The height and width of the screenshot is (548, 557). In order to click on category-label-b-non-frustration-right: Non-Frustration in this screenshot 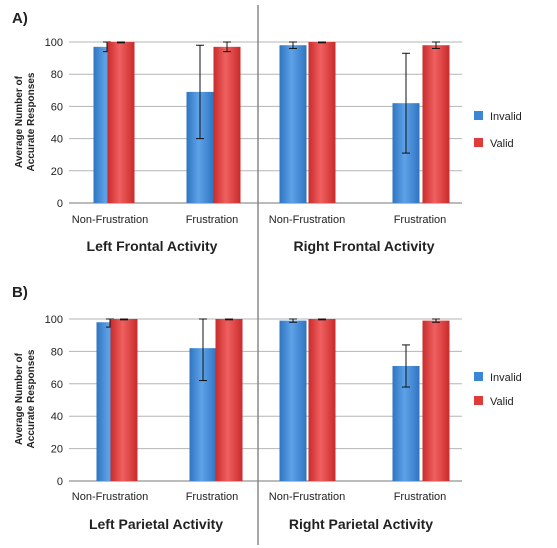, I will do `click(307, 497)`.